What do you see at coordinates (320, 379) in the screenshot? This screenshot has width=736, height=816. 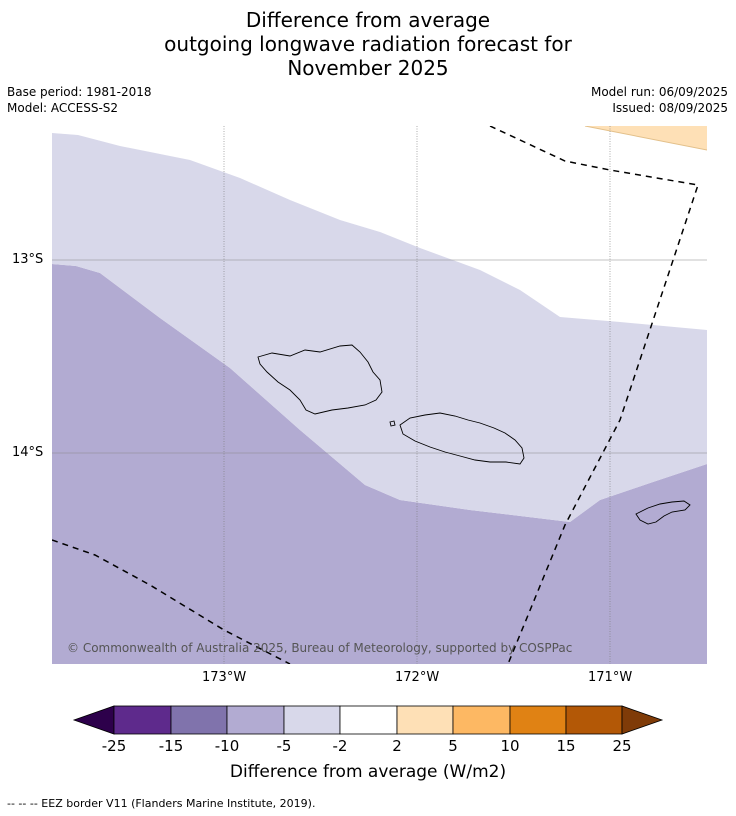 I see `island-savaii` at bounding box center [320, 379].